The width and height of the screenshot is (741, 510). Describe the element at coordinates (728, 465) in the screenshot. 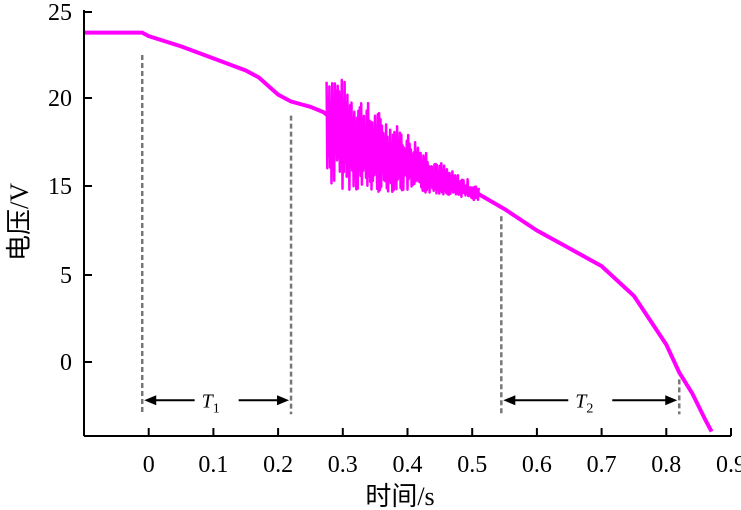

I see `x-tick-label-9: 0.9` at that location.